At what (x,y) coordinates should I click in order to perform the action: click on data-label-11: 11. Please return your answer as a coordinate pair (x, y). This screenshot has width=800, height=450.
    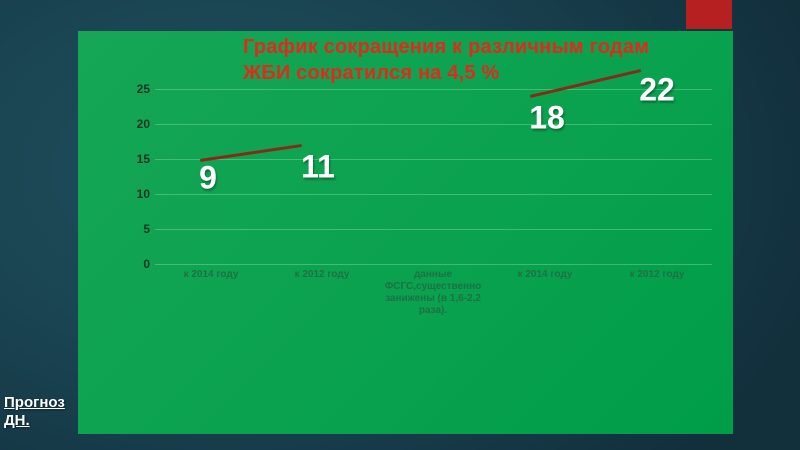
    Looking at the image, I should click on (318, 166).